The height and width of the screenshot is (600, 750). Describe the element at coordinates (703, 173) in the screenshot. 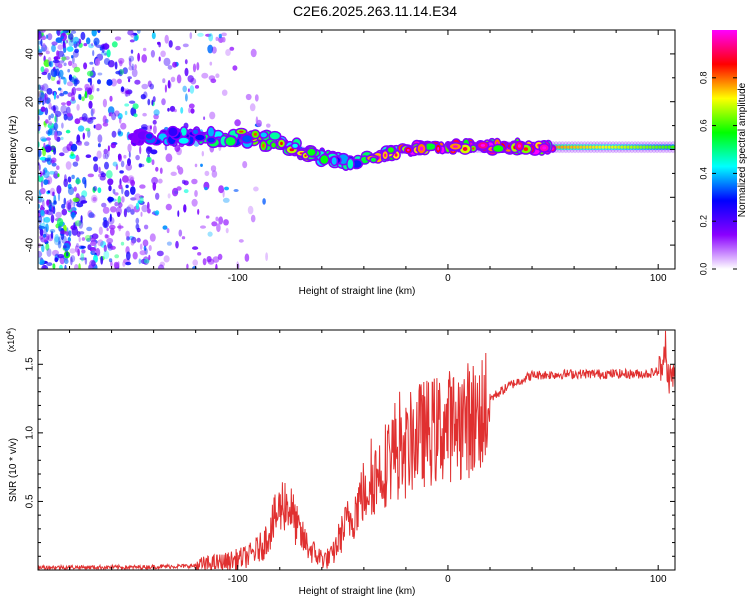

I see `colorbar-tick-label: 0.4` at that location.